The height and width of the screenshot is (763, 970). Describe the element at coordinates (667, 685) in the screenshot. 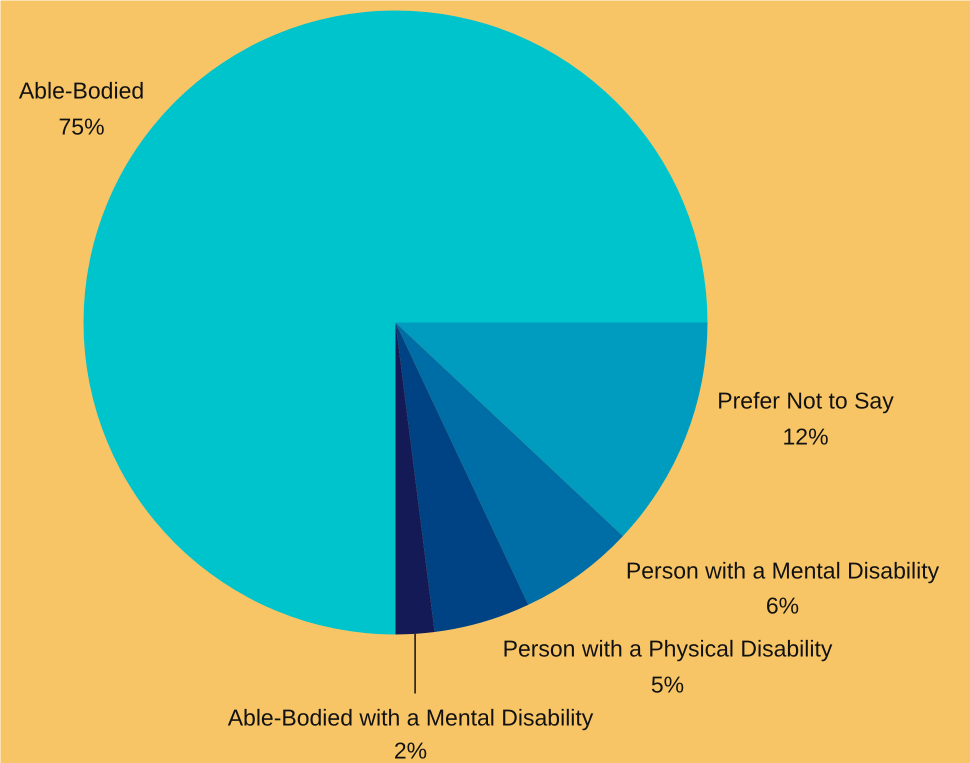

I see `data-label: 5%` at that location.